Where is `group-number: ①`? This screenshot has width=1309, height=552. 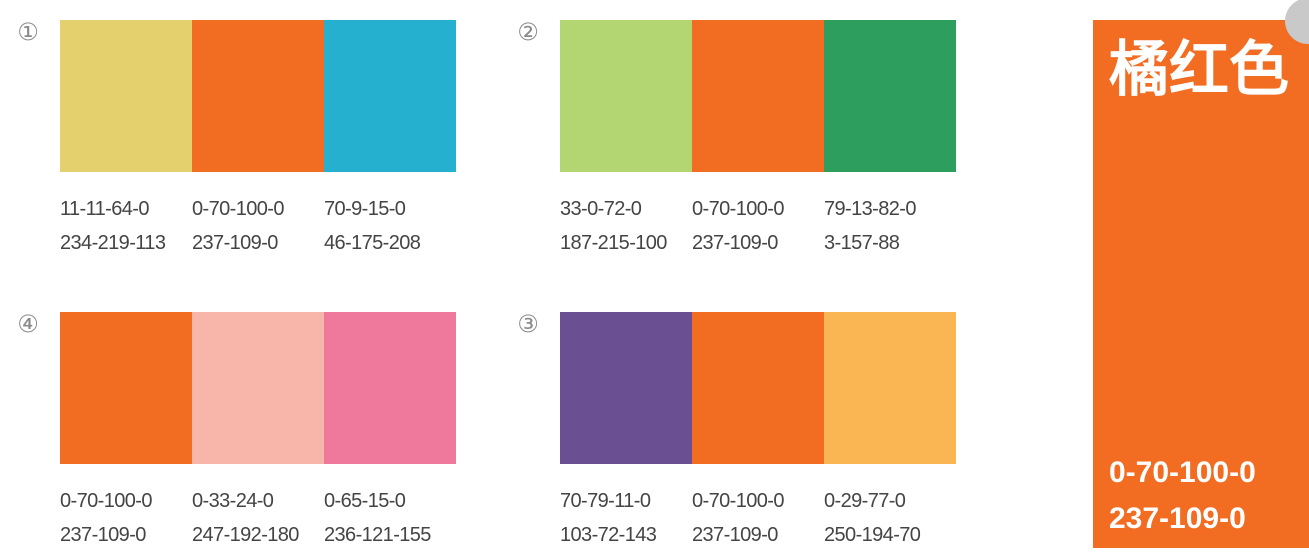 group-number: ① is located at coordinates (28, 32).